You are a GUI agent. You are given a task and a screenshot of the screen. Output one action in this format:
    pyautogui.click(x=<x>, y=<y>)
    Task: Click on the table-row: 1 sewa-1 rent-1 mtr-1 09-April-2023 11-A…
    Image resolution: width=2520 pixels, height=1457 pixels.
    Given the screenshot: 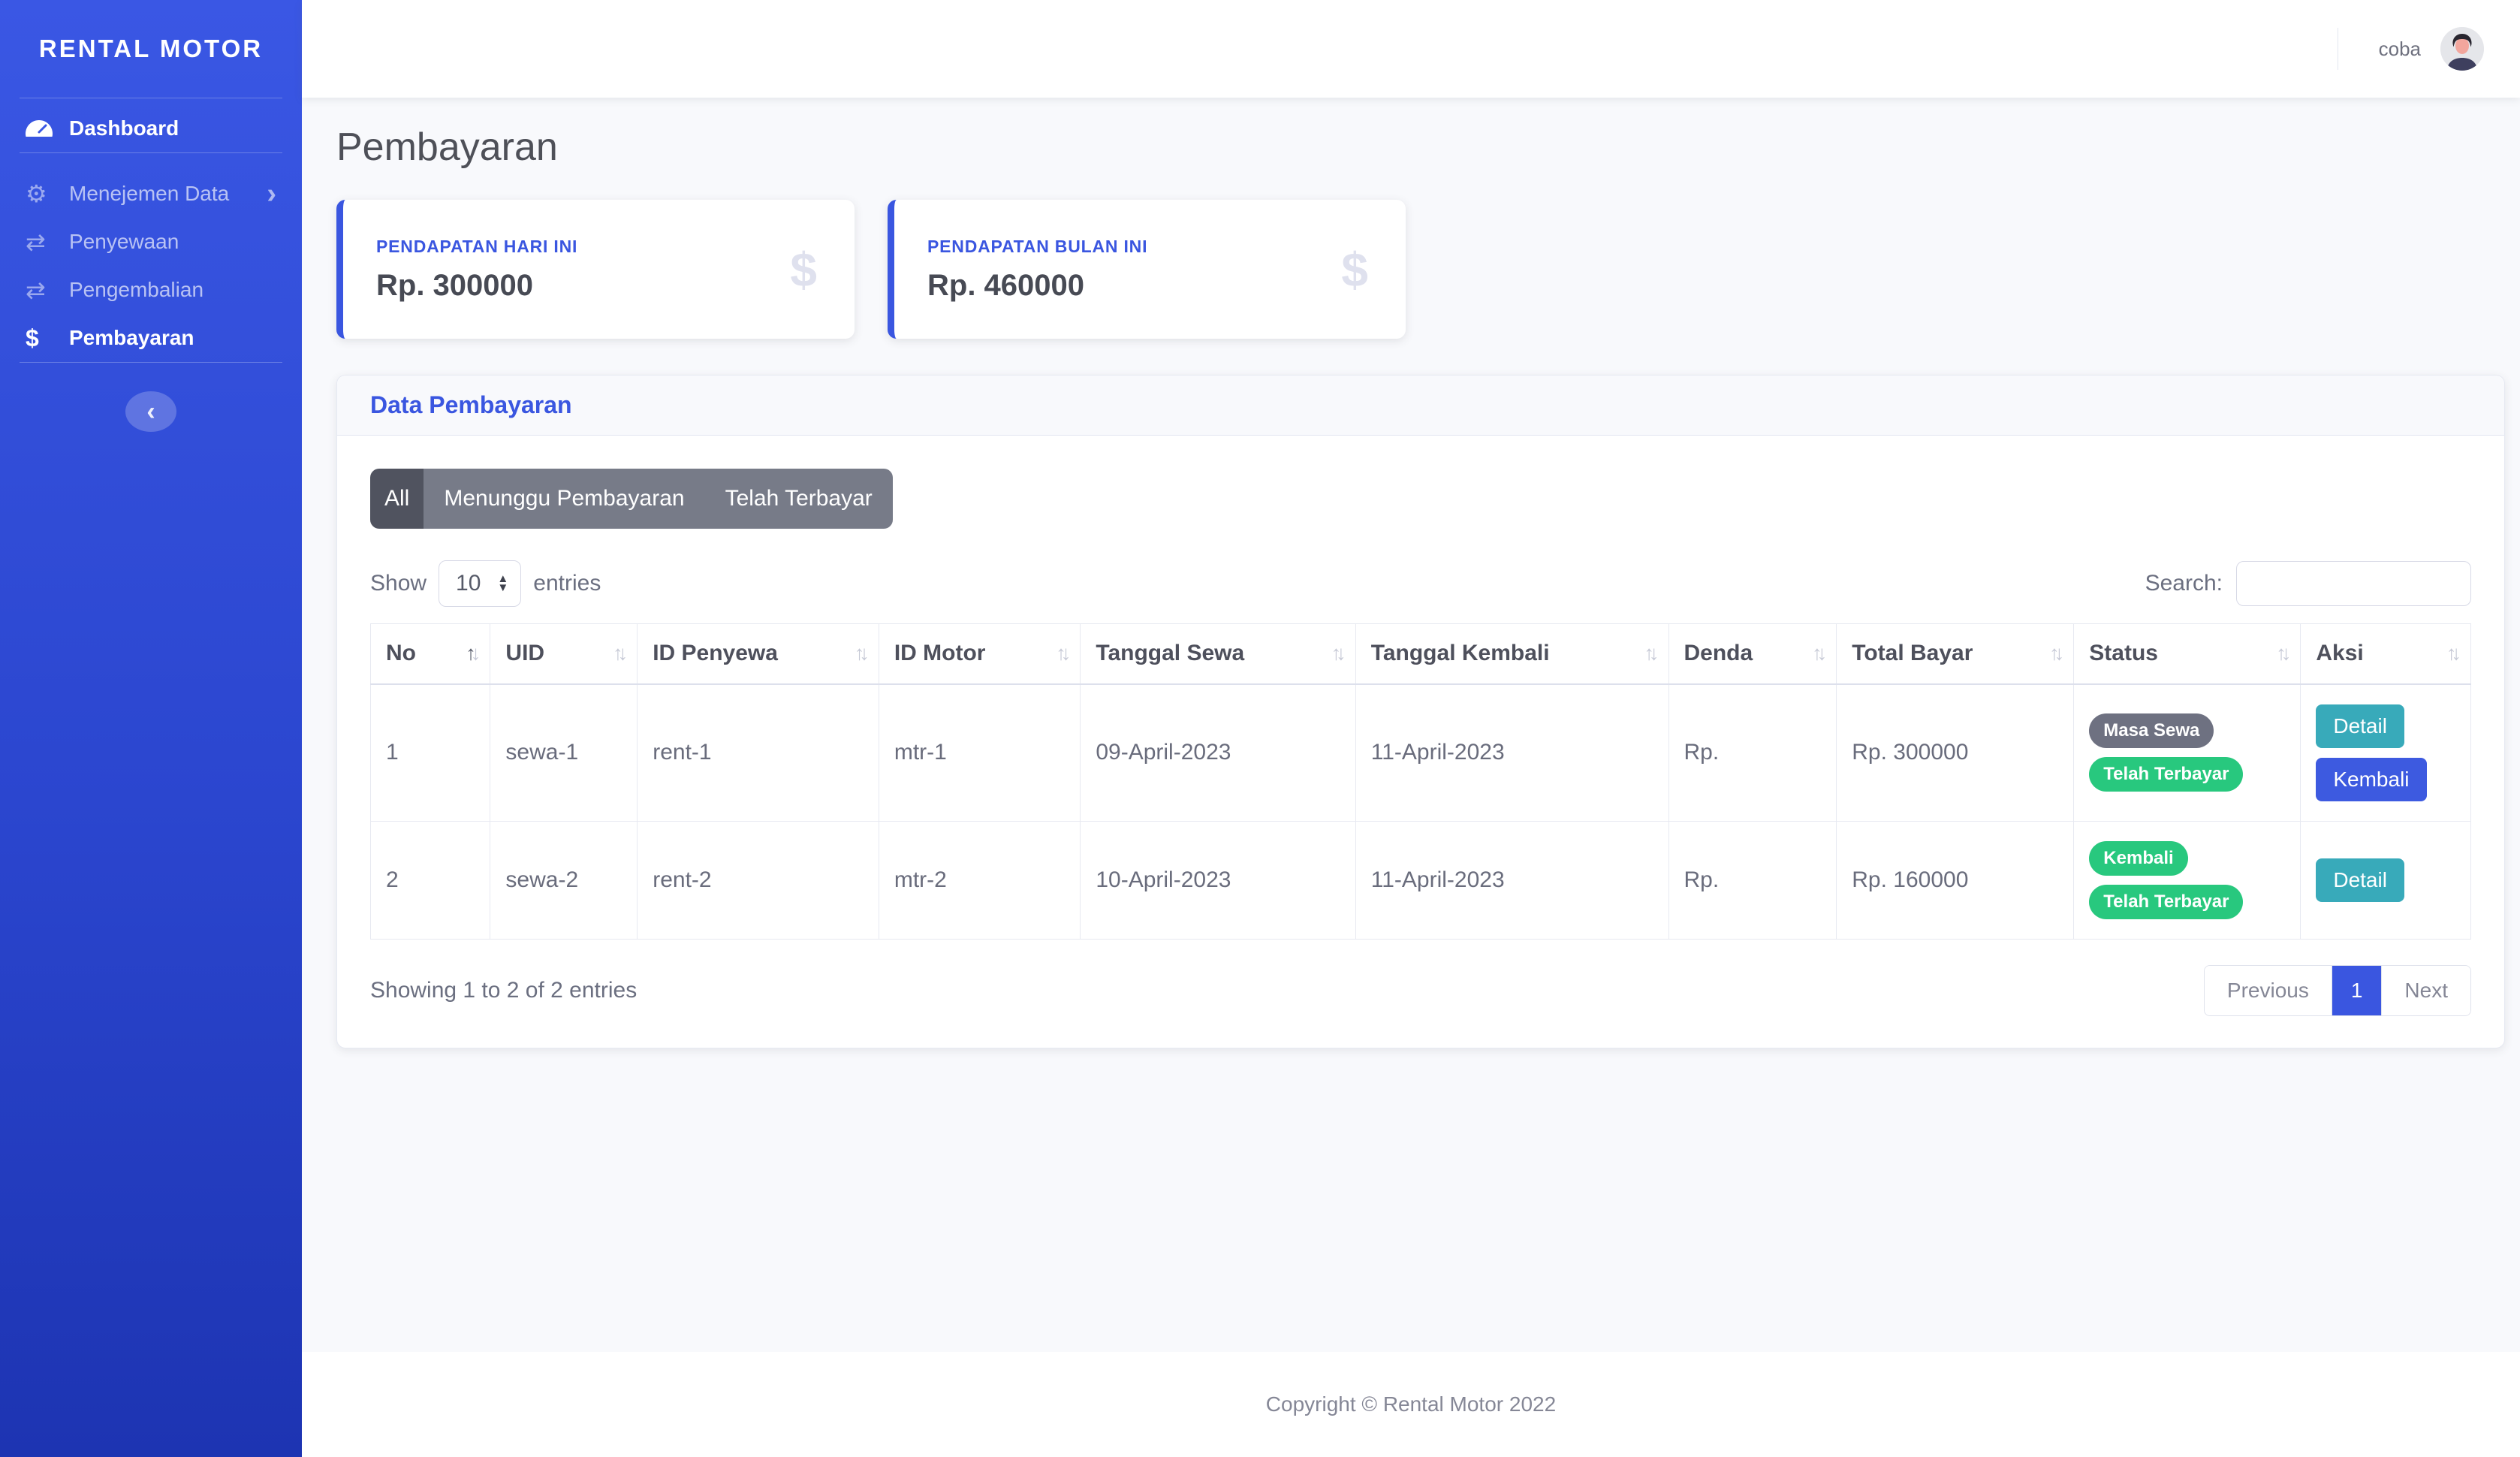 What is the action you would take?
    pyautogui.click(x=1420, y=752)
    